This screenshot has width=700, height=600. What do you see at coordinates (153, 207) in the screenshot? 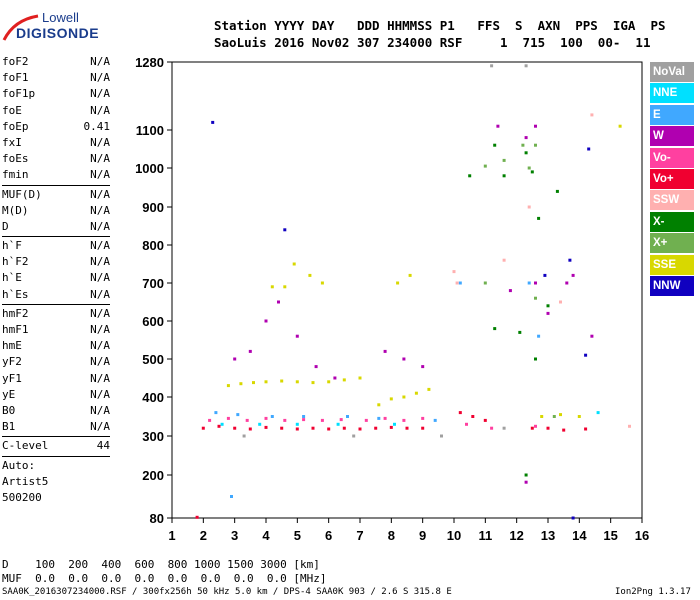
I see `y-tick-label: 900` at bounding box center [153, 207].